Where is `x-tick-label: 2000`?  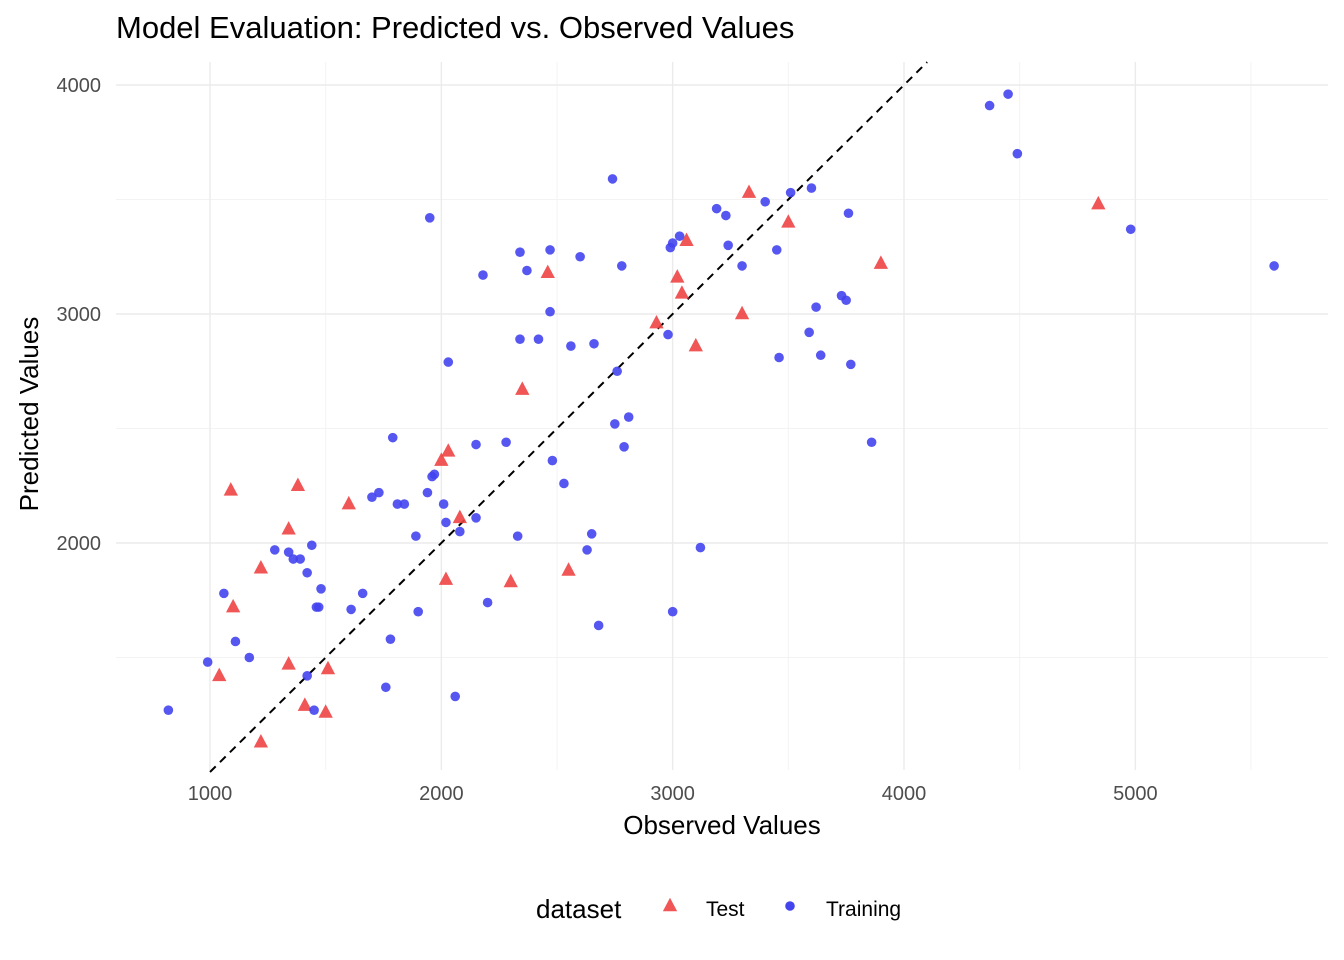
x-tick-label: 2000 is located at coordinates (441, 794).